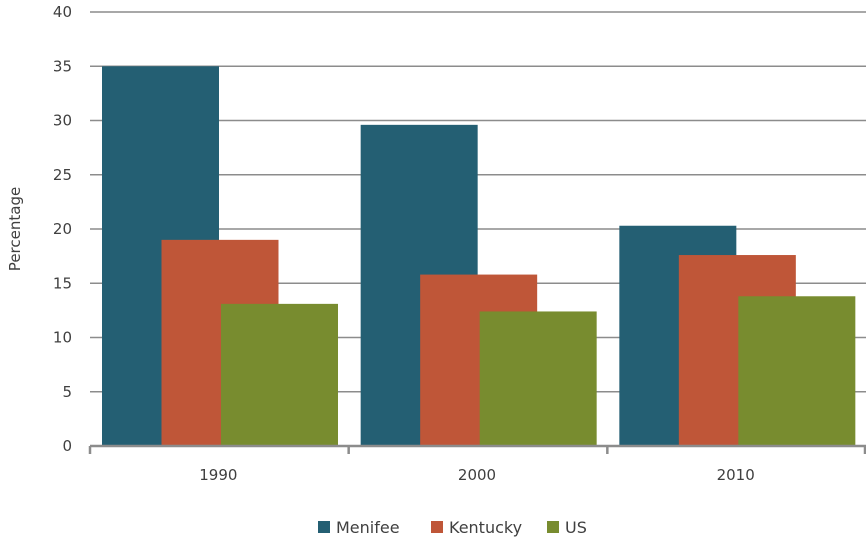  I want to click on y-tick-label: 25, so click(62, 175).